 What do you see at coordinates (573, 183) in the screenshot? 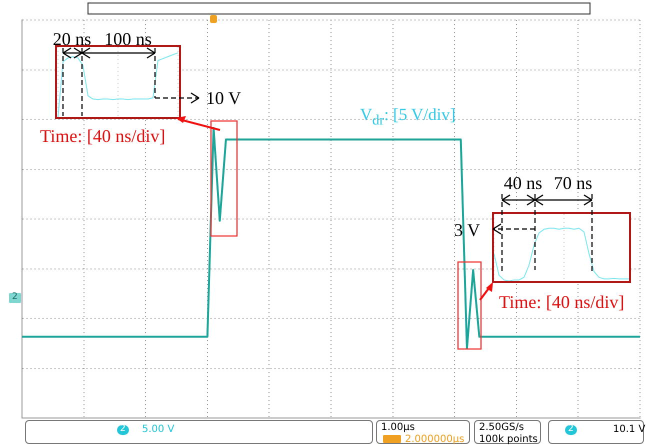
I see `annotation: 70 ns` at bounding box center [573, 183].